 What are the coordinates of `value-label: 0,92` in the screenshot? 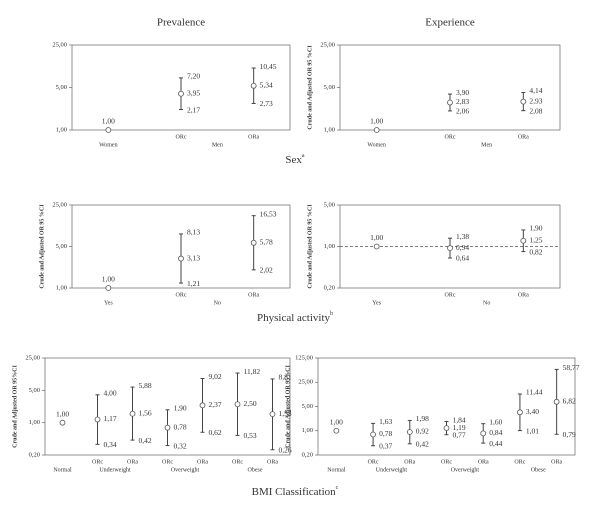 It's located at (422, 431).